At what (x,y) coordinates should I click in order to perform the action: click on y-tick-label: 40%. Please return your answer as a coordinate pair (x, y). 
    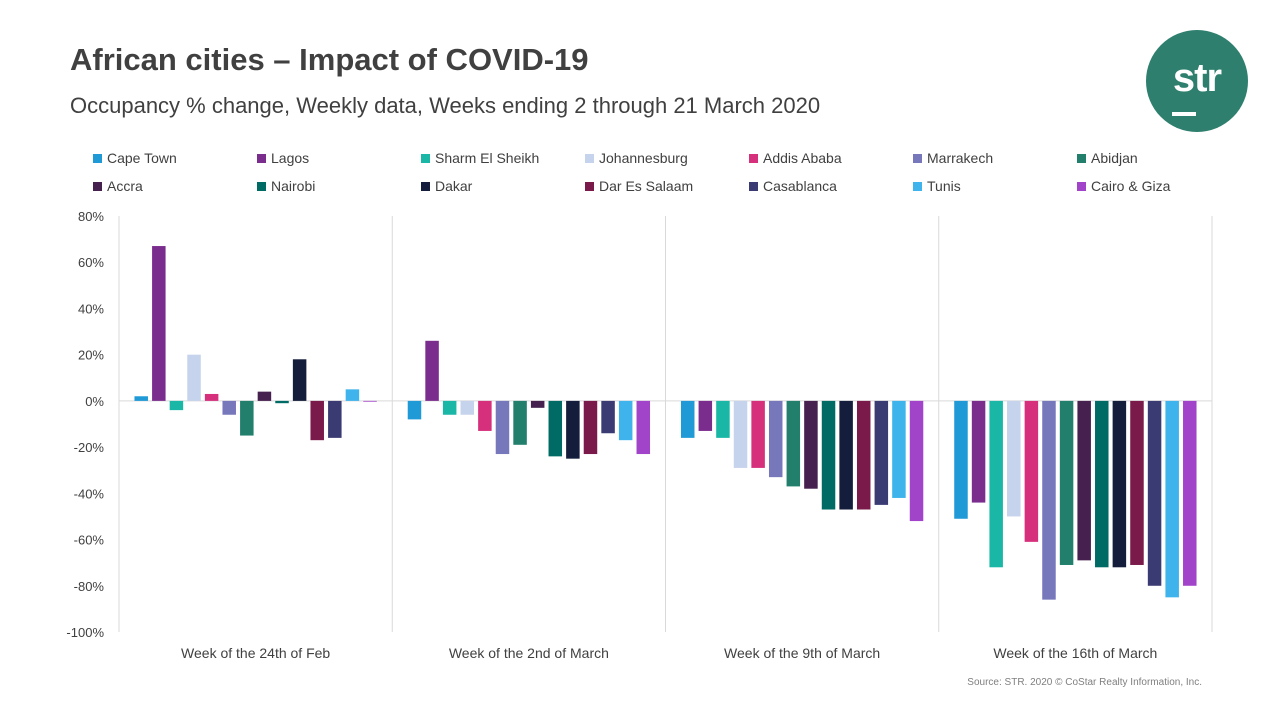
    Looking at the image, I should click on (91, 308).